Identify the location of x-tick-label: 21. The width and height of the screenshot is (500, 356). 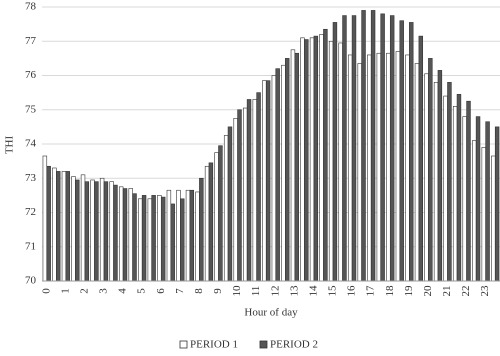
(447, 291).